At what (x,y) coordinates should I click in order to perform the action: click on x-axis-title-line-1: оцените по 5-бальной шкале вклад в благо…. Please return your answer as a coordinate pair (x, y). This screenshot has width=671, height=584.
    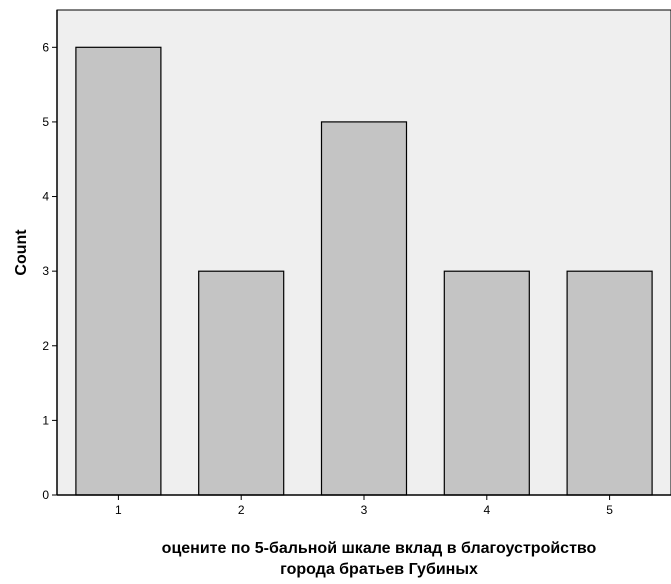
    Looking at the image, I should click on (379, 548).